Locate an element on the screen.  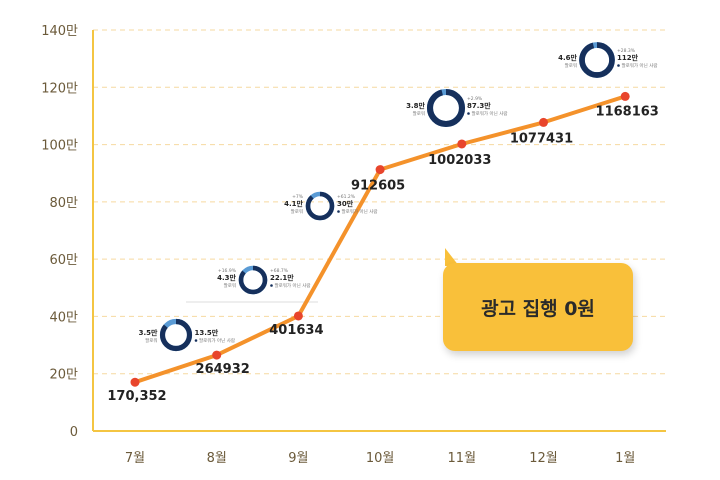
y-axis-ticks: 0 20만 40만 60만 80만 100만 120만 140만 is located at coordinates (59, 232).